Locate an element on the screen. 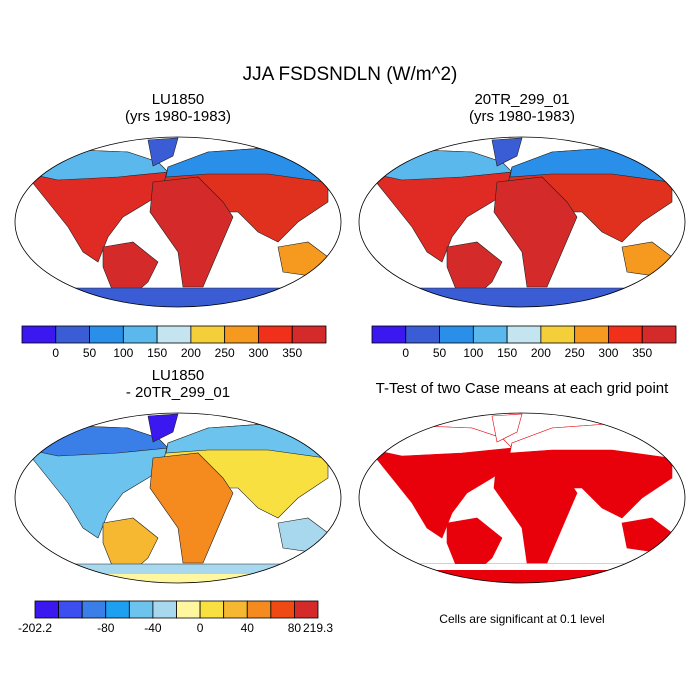  colorbar-label: -40 is located at coordinates (153, 628).